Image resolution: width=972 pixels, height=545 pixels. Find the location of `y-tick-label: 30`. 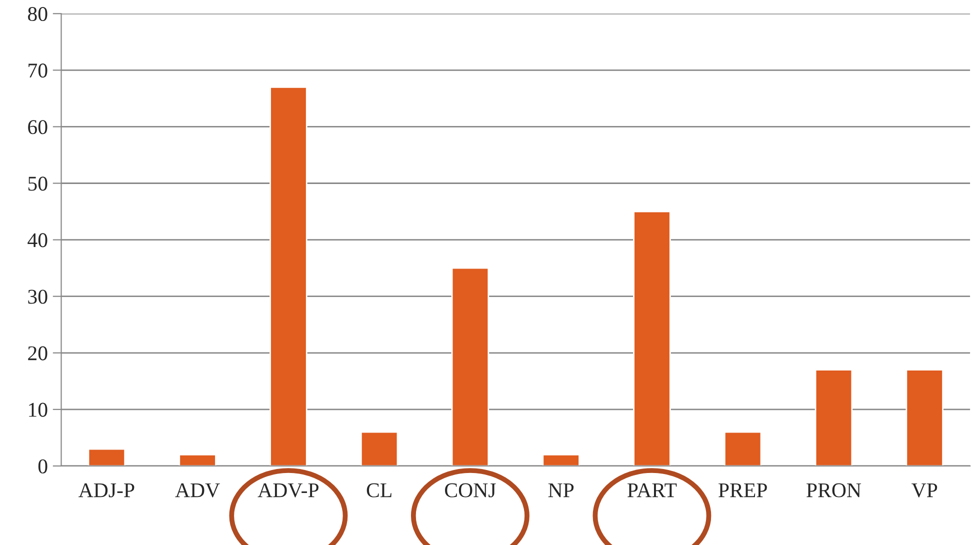

y-tick-label: 30 is located at coordinates (38, 297).